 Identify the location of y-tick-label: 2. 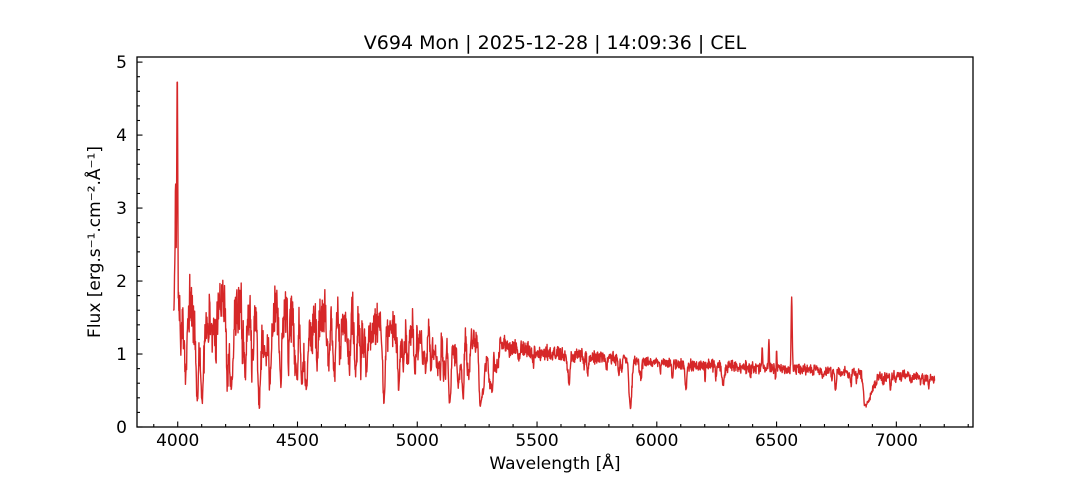
(121, 282).